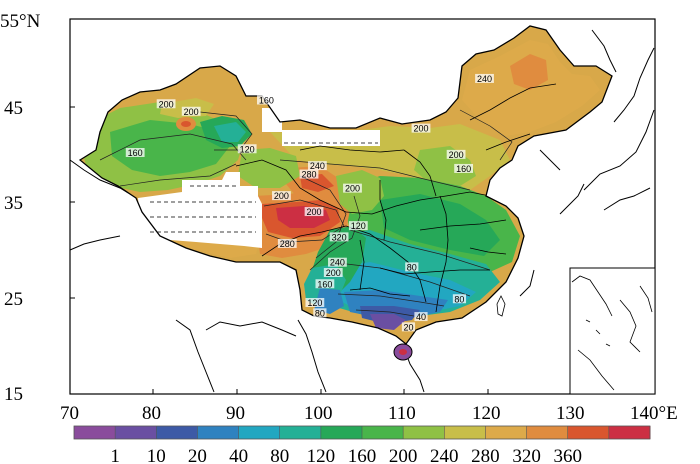 The width and height of the screenshot is (700, 464). Describe the element at coordinates (369, 413) in the screenshot. I see `longitude-labels: 70 80 90 100 110 120 130 140°E` at that location.